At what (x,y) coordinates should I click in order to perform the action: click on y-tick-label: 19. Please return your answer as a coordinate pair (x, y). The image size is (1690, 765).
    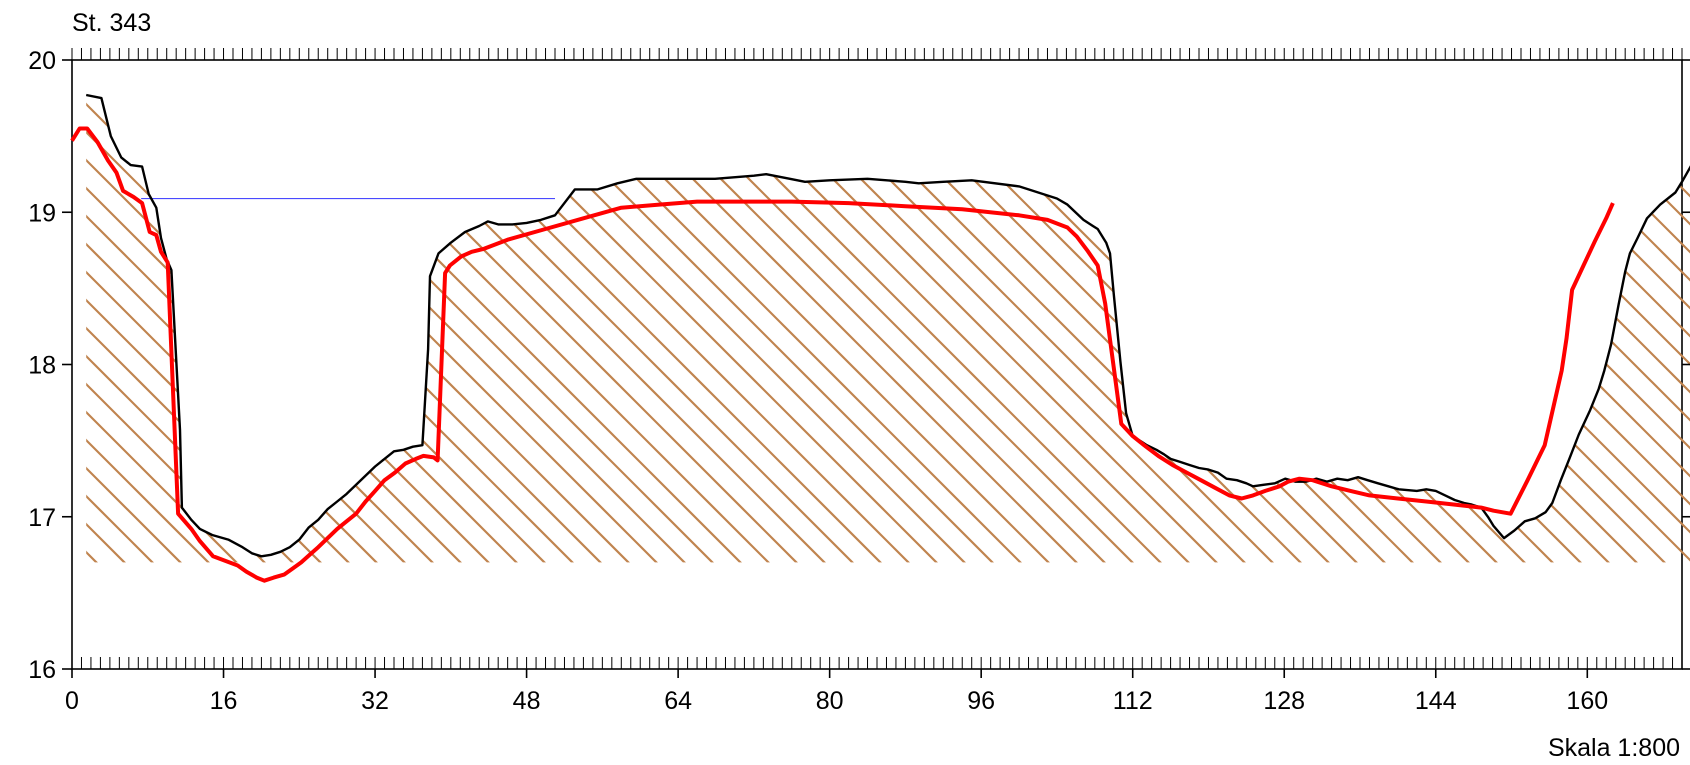
    Looking at the image, I should click on (42, 213).